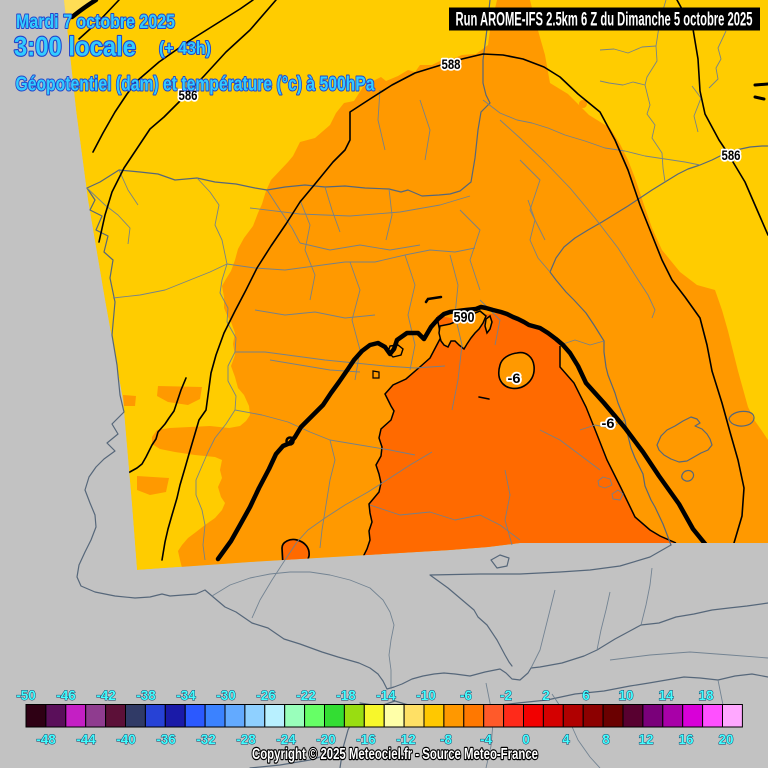 Image resolution: width=768 pixels, height=768 pixels. I want to click on svg-text: 588, so click(451, 64).